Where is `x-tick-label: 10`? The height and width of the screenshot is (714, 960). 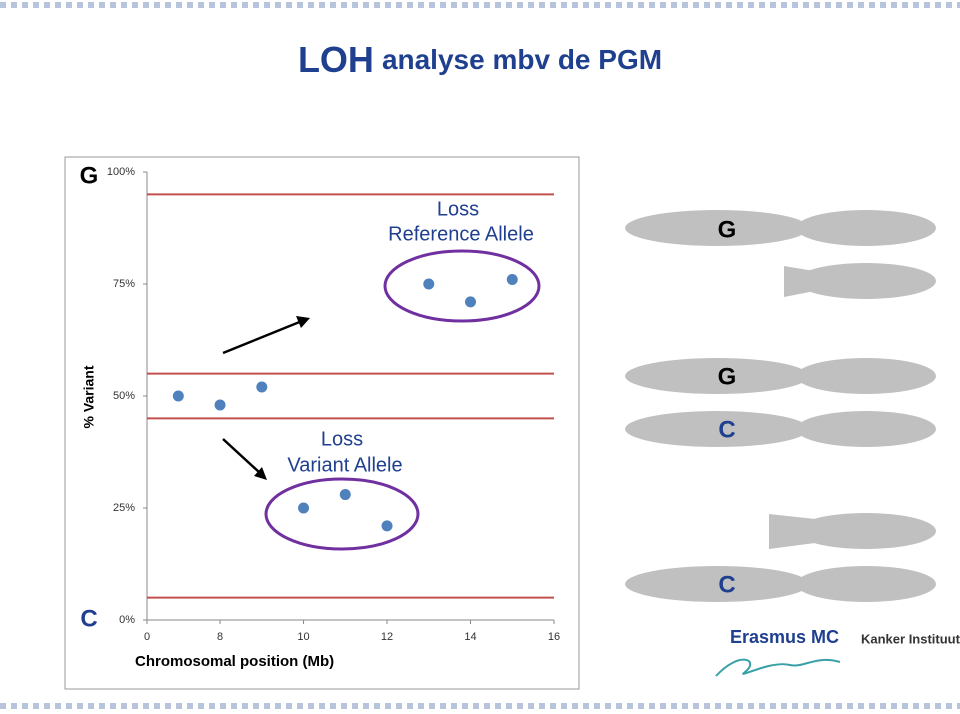
x-tick-label: 10 is located at coordinates (303, 637).